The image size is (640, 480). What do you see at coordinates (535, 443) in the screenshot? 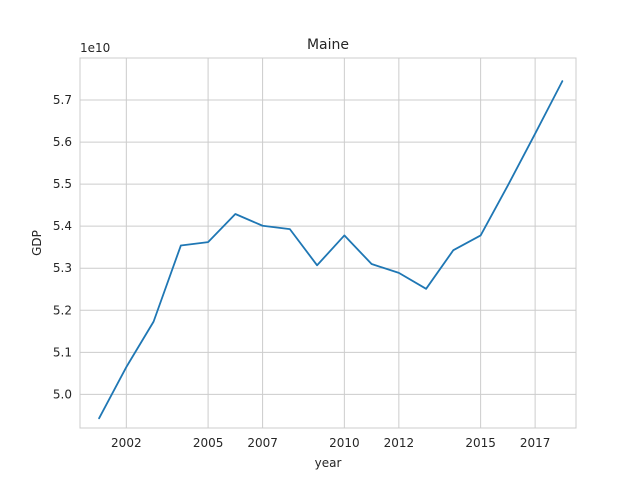
I see `x-tick-label: 2017` at bounding box center [535, 443].